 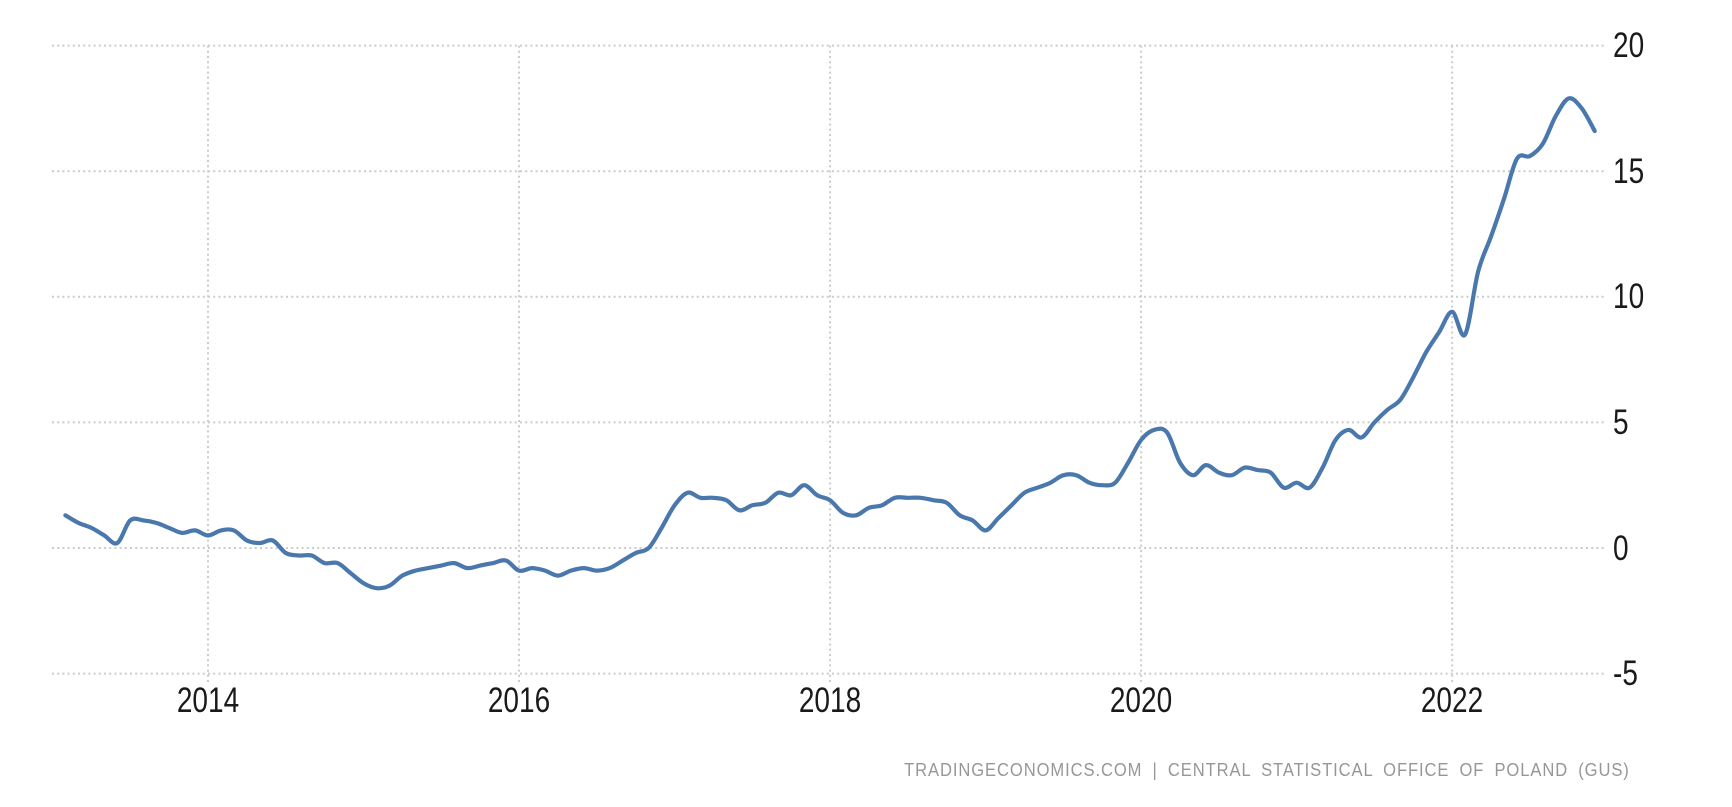 What do you see at coordinates (208, 700) in the screenshot?
I see `x-axis-tick-label: 2014` at bounding box center [208, 700].